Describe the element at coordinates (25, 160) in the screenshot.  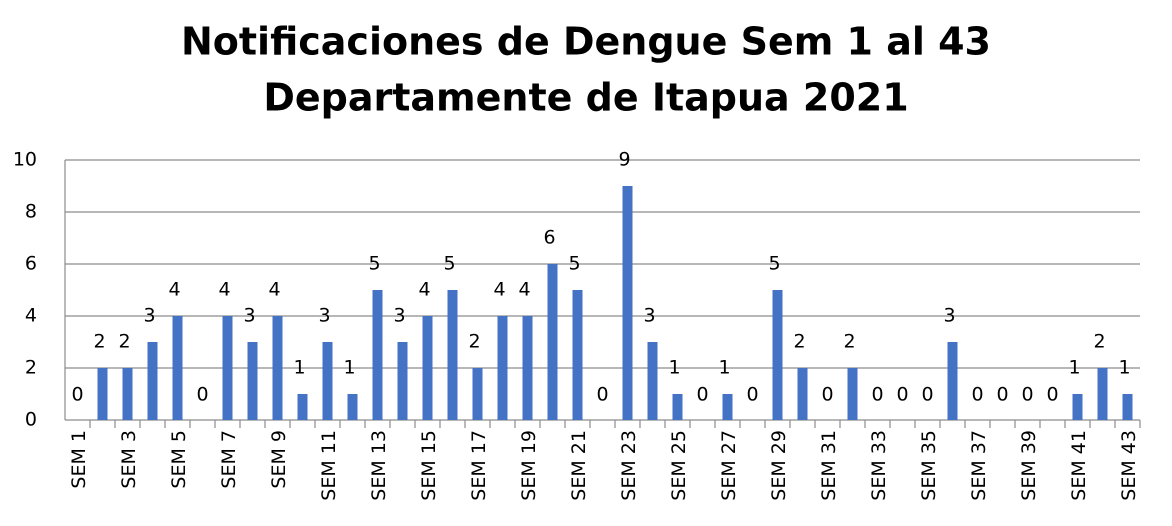
I see `y-tick-label: 10` at that location.